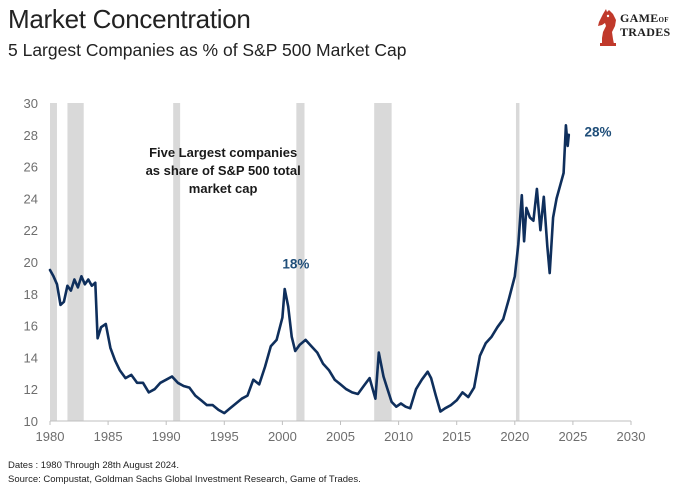 Image resolution: width=680 pixels, height=494 pixels. I want to click on annotation-text-line-1: as share of S&P 500 total, so click(223, 170).